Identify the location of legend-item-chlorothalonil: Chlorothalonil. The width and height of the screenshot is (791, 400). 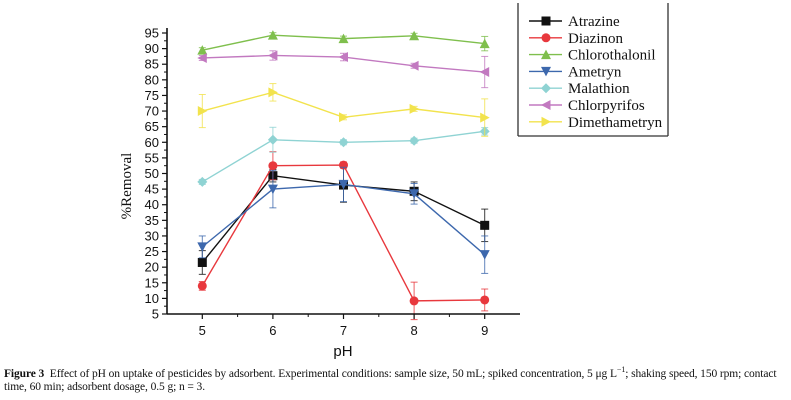
(592, 56).